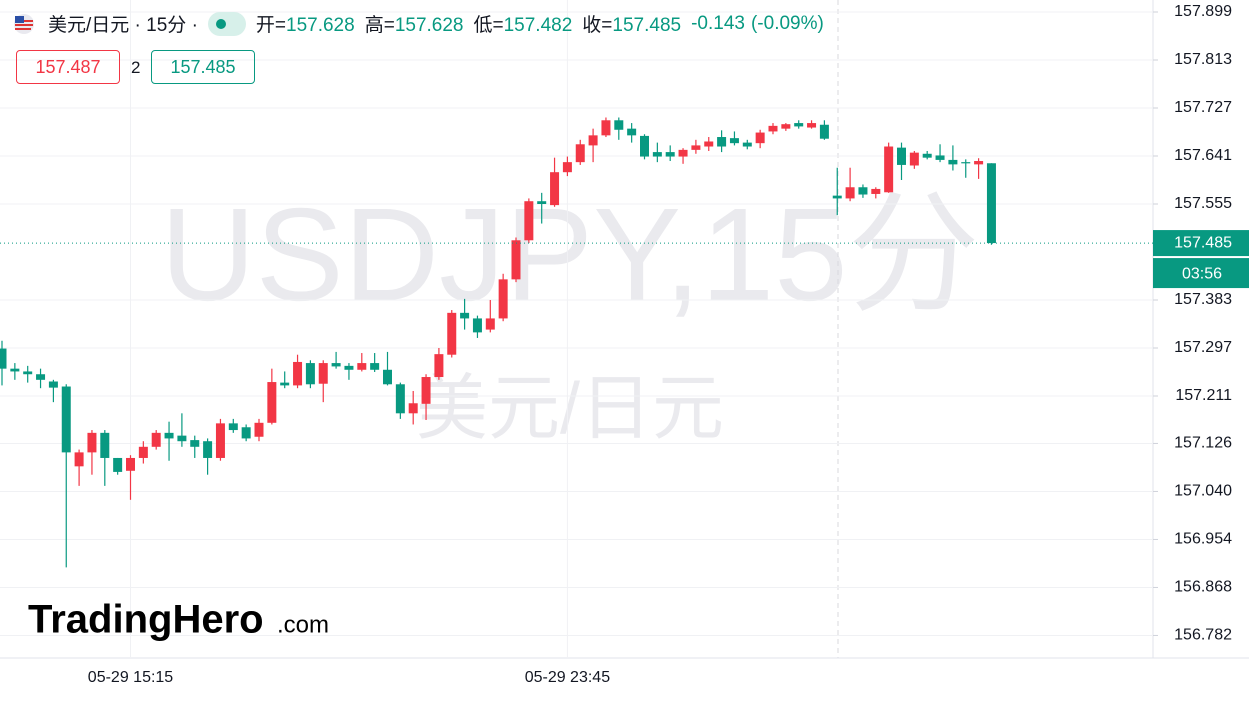 The height and width of the screenshot is (710, 1249). What do you see at coordinates (488, 25) in the screenshot?
I see `ohlc-label: 低=` at bounding box center [488, 25].